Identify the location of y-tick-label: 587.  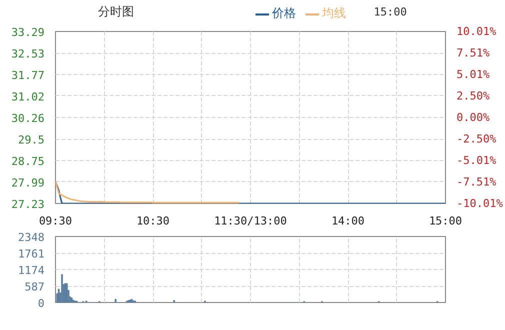
(34, 287).